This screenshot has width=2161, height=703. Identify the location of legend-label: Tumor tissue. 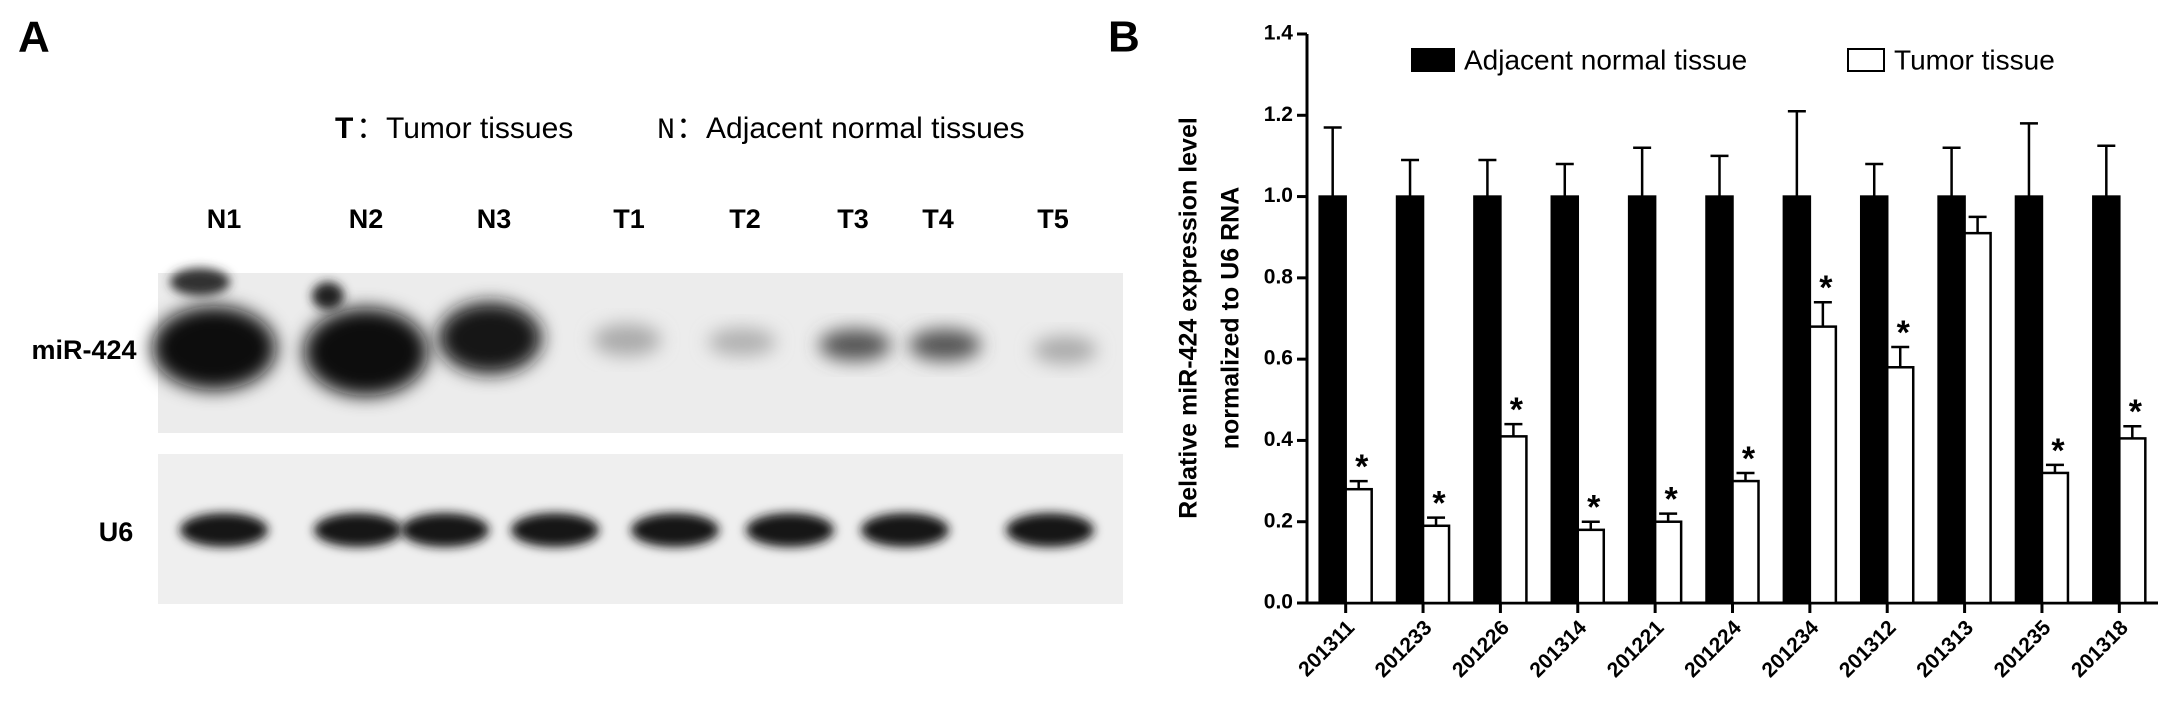
(1974, 59).